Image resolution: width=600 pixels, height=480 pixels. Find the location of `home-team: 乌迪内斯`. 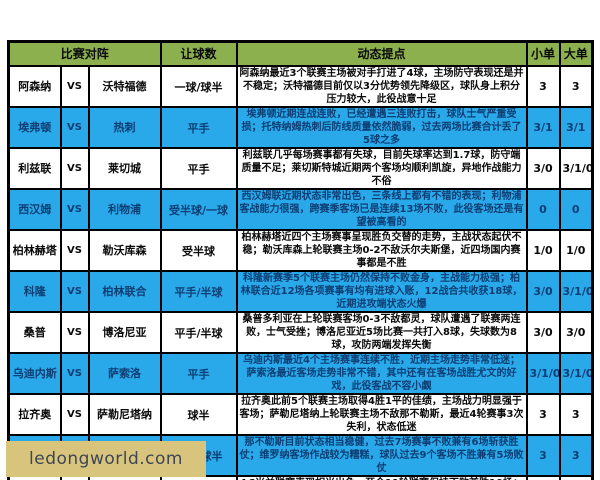

home-team: 乌迪内斯 is located at coordinates (34, 373).